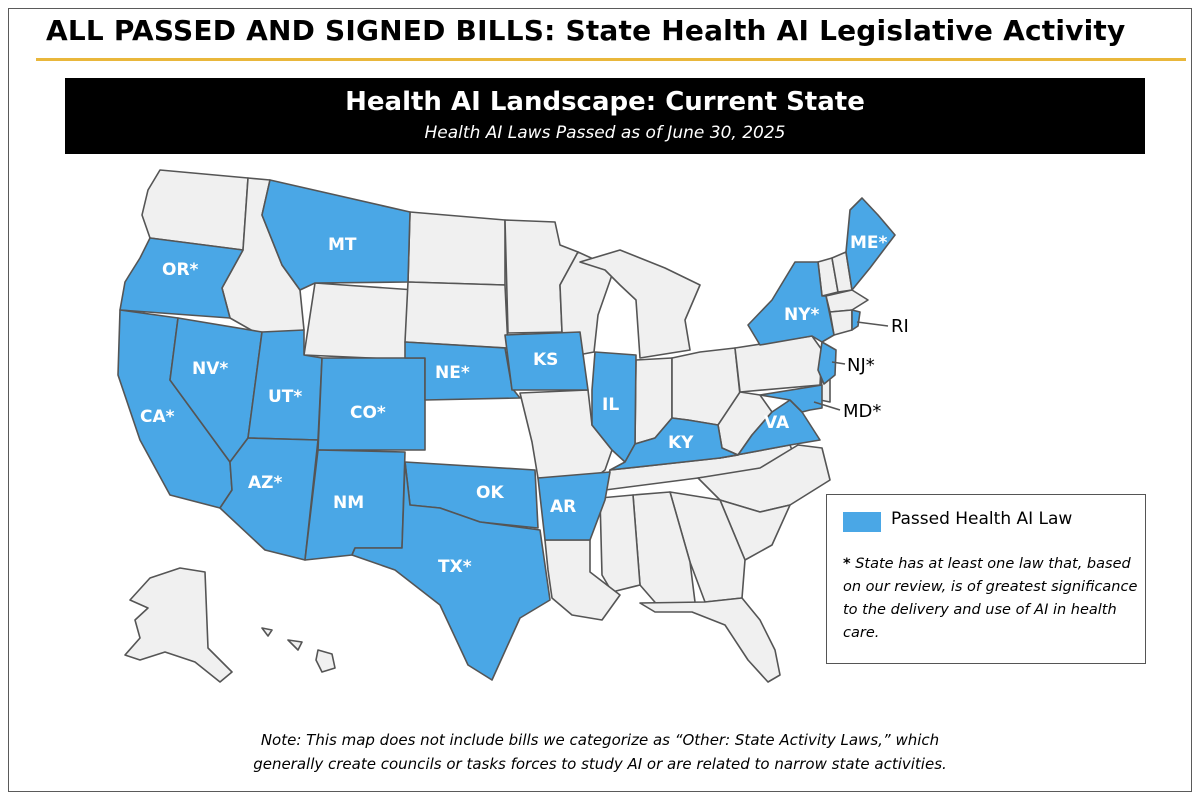 Image resolution: width=1200 pixels, height=800 pixels. What do you see at coordinates (982, 519) in the screenshot?
I see `legend-label-passed: Passed Health AI Law` at bounding box center [982, 519].